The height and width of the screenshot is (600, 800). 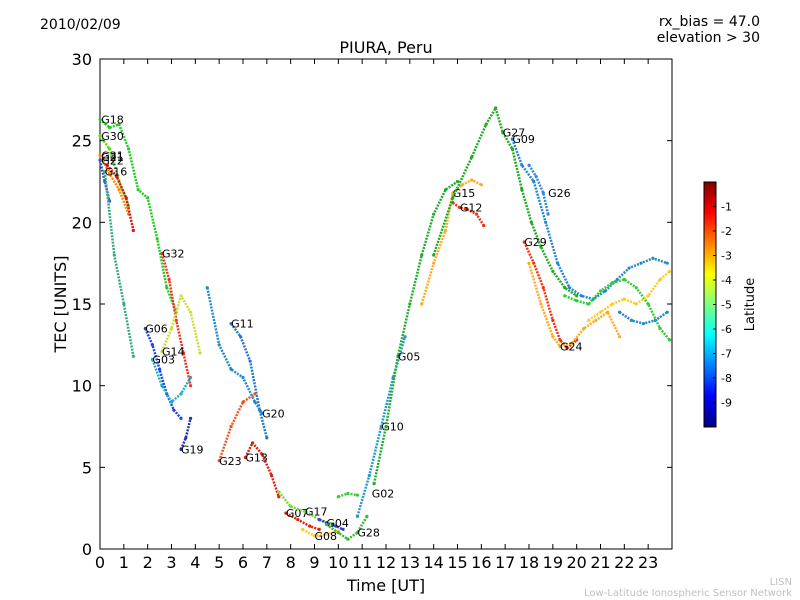 What do you see at coordinates (726, 207) in the screenshot?
I see `colorbar-tick-label: -1` at bounding box center [726, 207].